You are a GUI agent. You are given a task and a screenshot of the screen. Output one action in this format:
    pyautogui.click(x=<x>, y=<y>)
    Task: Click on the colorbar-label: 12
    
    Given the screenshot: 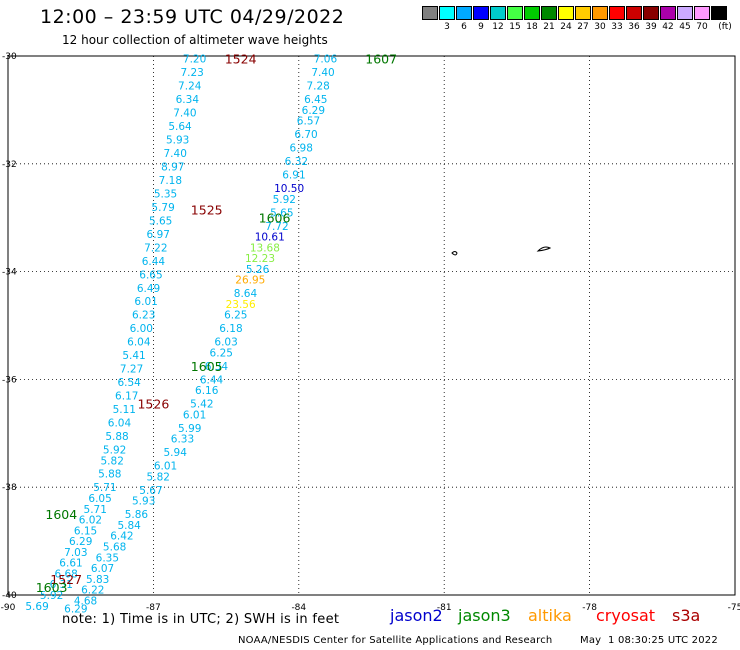 What is the action you would take?
    pyautogui.click(x=498, y=27)
    